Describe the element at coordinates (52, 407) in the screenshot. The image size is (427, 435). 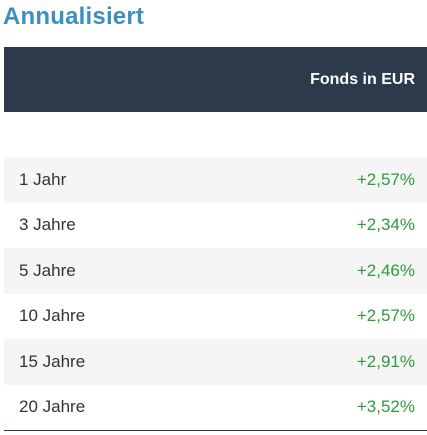
I see `row-period-label: 20 Jahre` at that location.